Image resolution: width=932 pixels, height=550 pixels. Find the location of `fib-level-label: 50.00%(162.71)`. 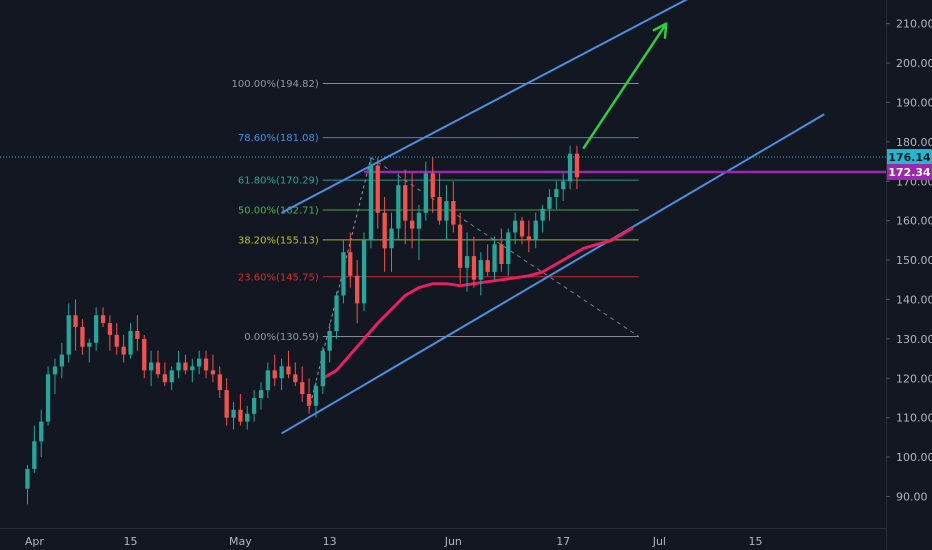

fib-level-label: 50.00%(162.71) is located at coordinates (278, 210).